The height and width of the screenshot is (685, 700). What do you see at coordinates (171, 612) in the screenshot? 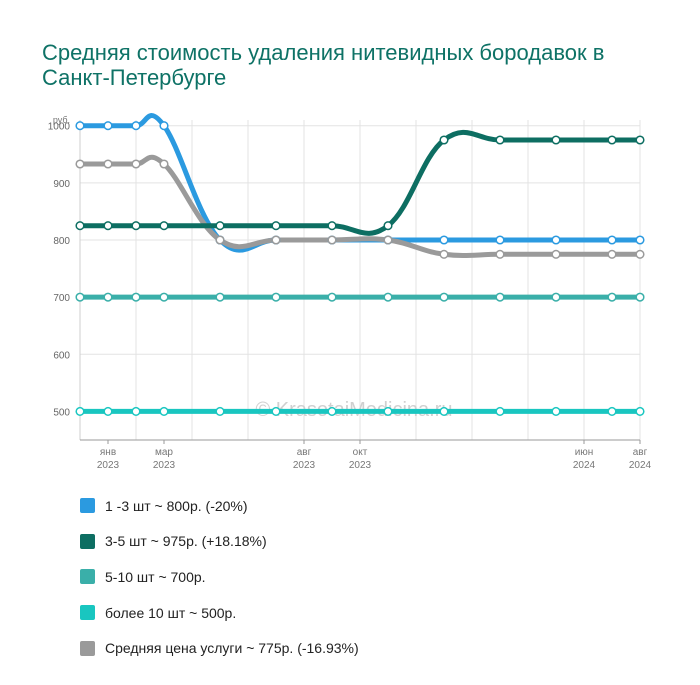
I see `legend-label: более 10 шт ~ 500р.` at bounding box center [171, 612].